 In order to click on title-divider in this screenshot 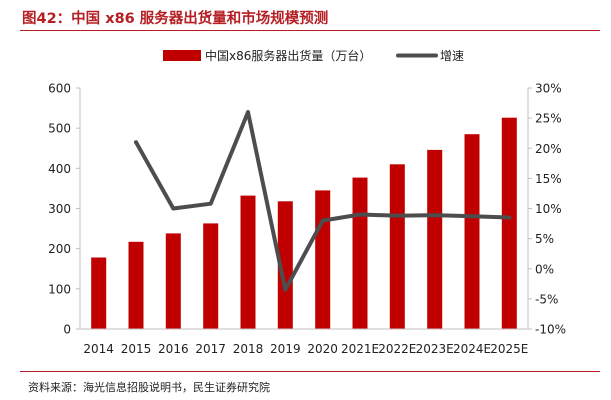, I will do `click(310, 30)`.